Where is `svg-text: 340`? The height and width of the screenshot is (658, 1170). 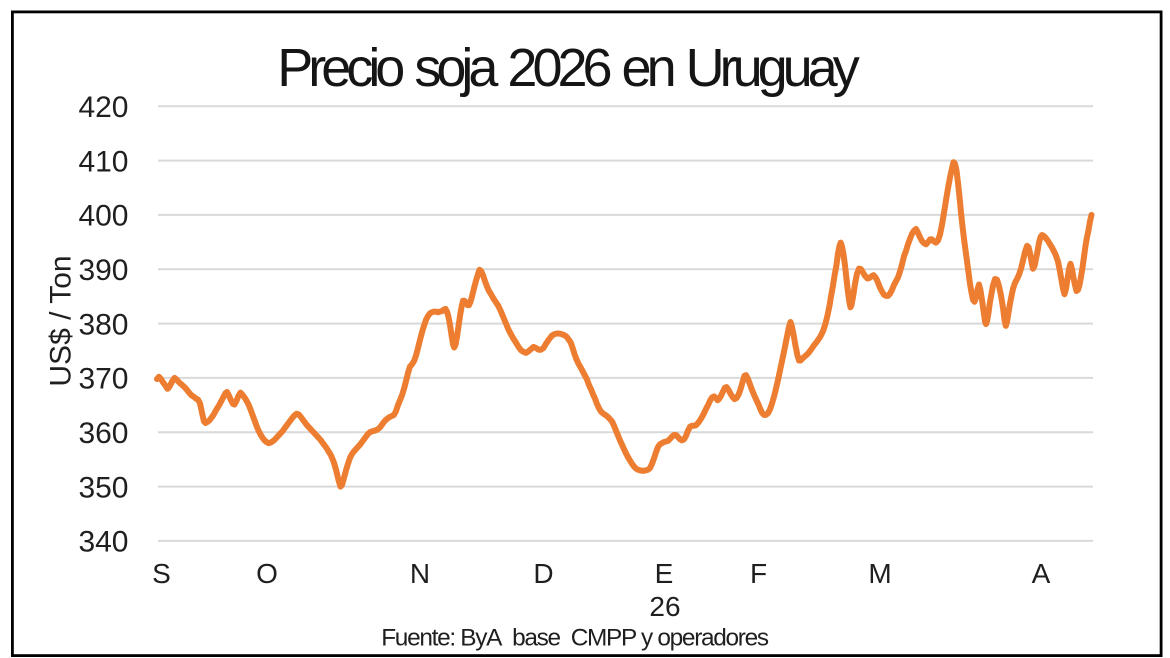 svg-text: 340 is located at coordinates (103, 542).